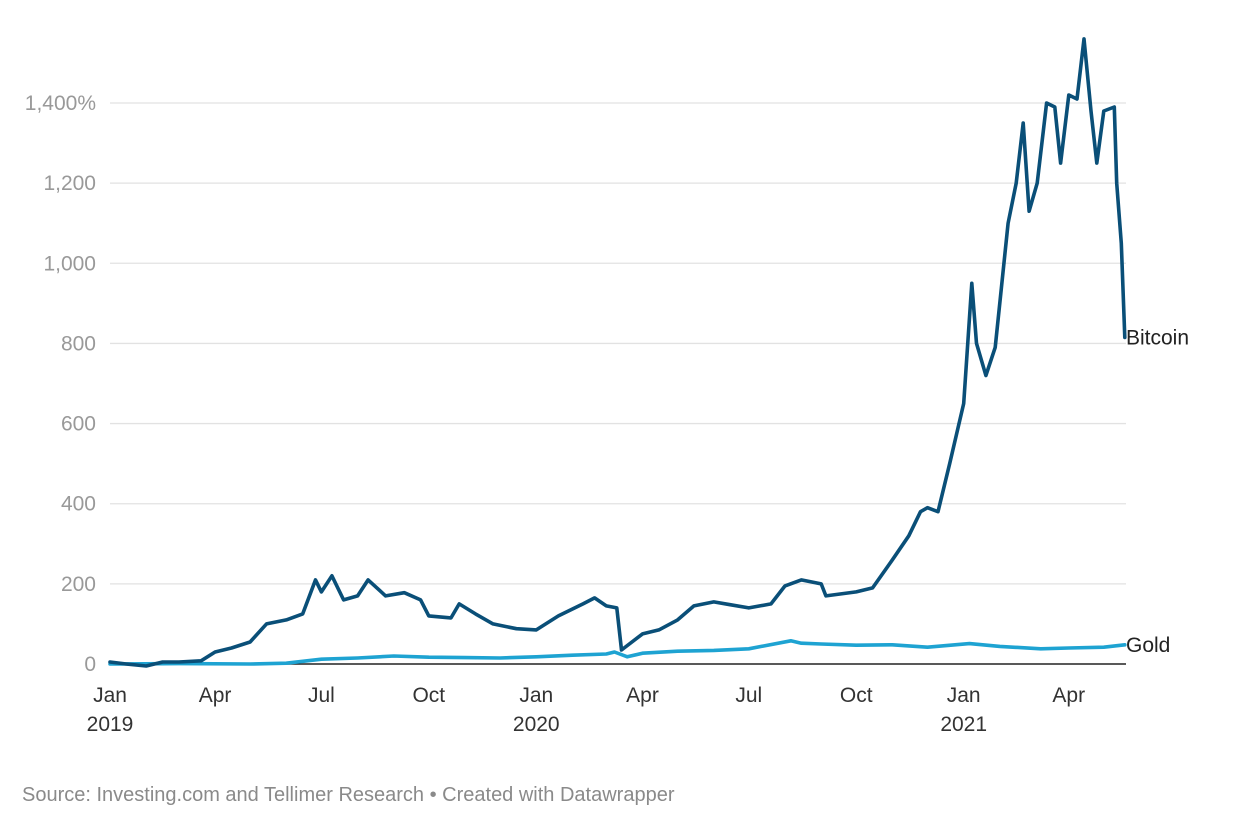 This screenshot has height=840, width=1240. What do you see at coordinates (963, 724) in the screenshot?
I see `x-tick-year-label: 2021` at bounding box center [963, 724].